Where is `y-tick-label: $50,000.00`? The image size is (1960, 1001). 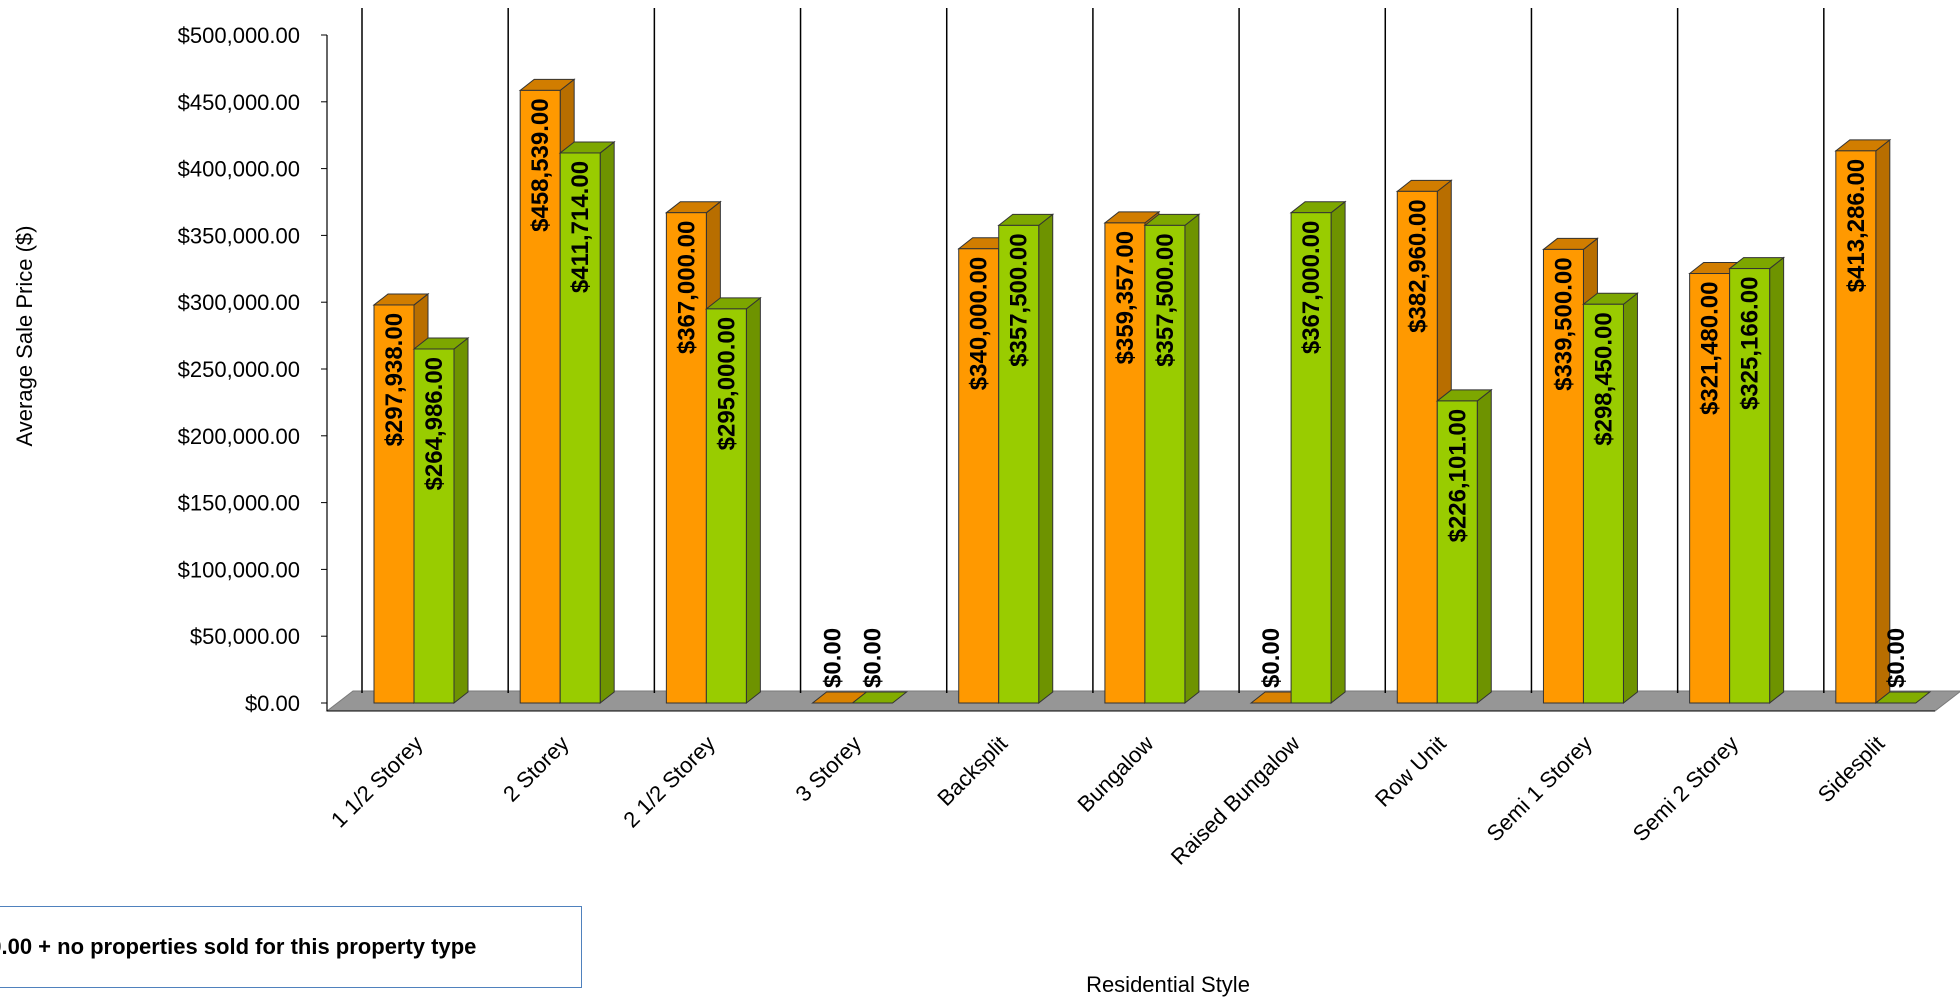 y-tick-label: $50,000.00 is located at coordinates (245, 636).